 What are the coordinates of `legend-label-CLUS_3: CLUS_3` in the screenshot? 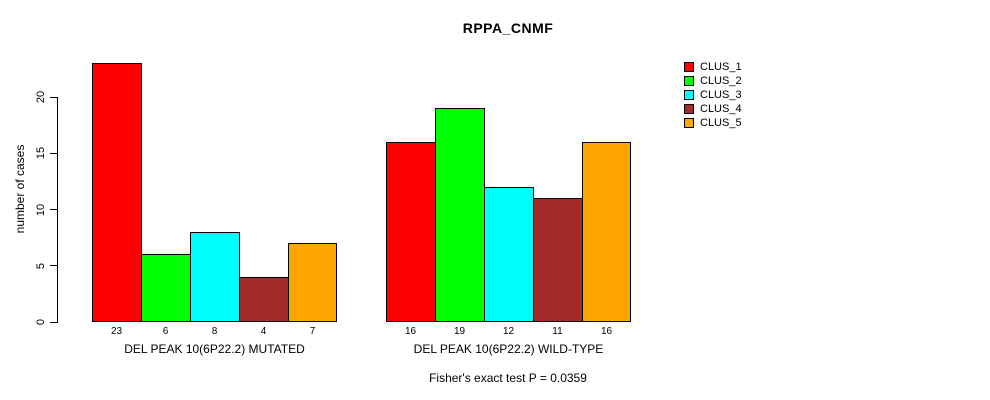 It's located at (721, 95).